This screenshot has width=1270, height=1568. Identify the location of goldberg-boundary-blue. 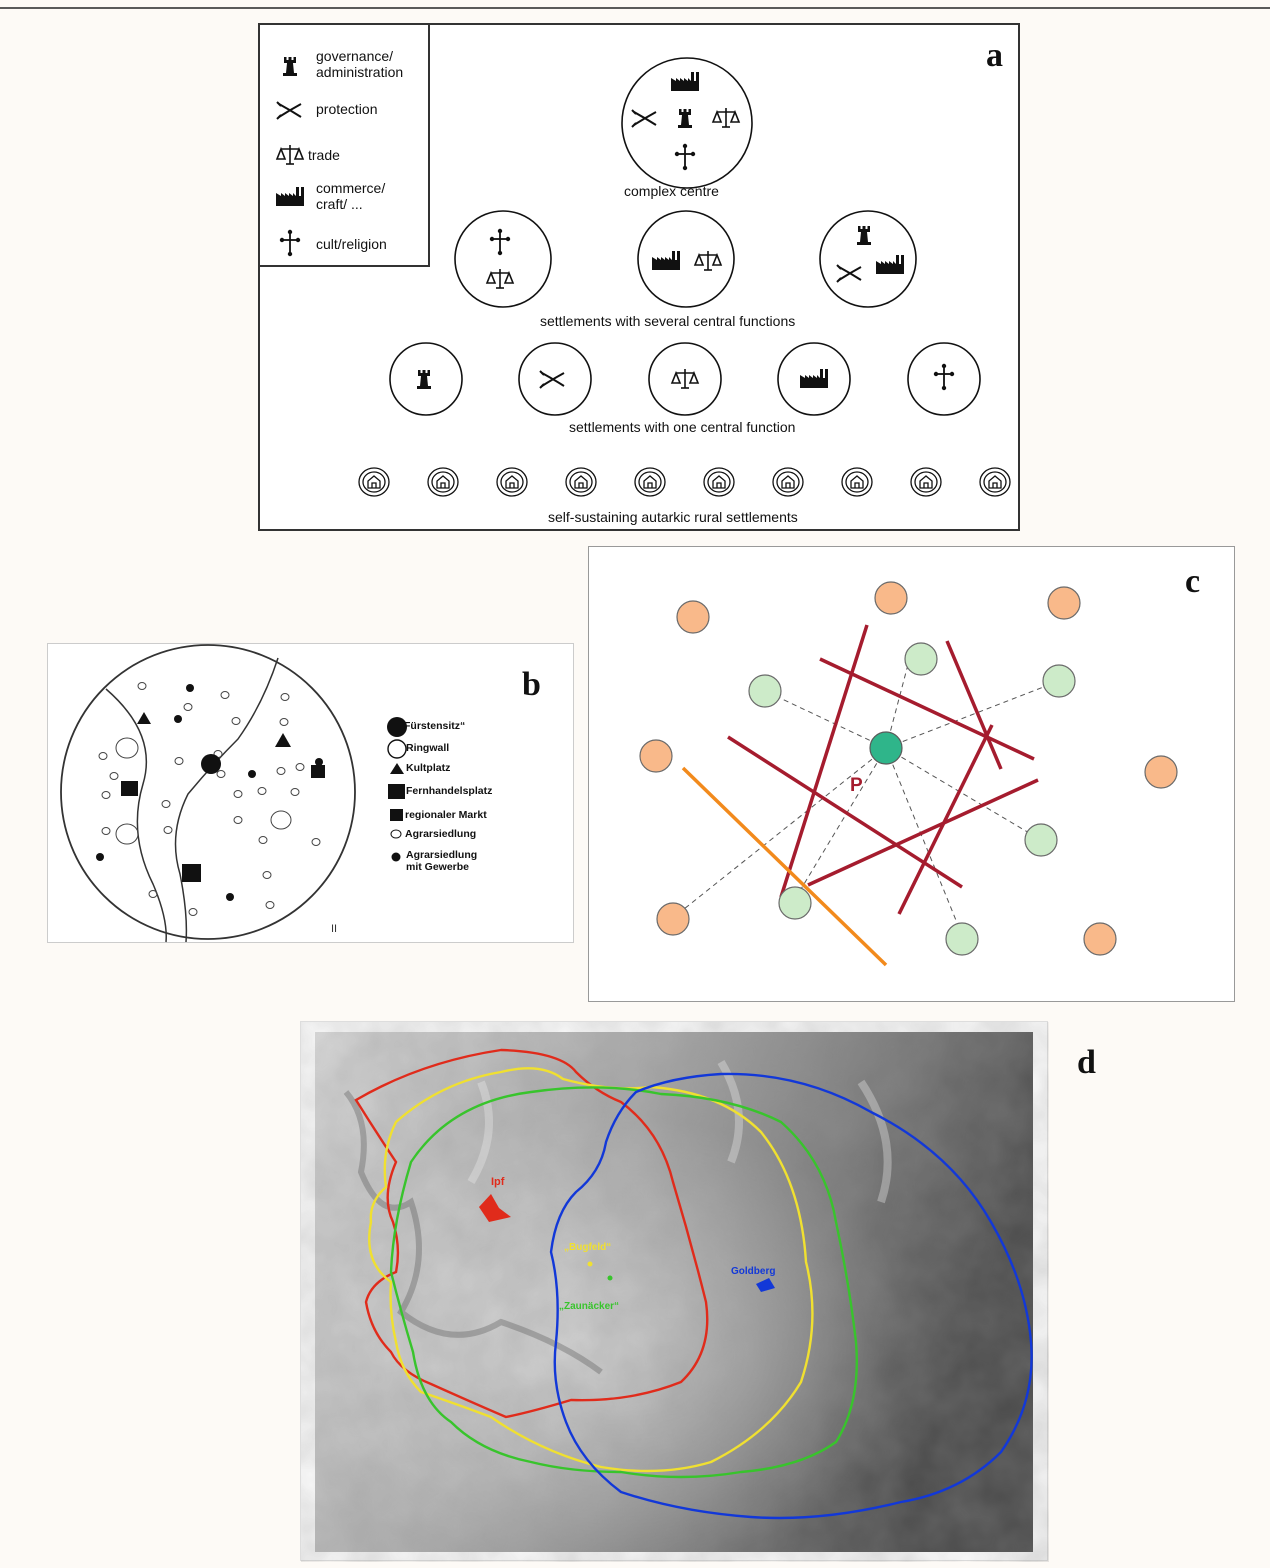
(791, 1296).